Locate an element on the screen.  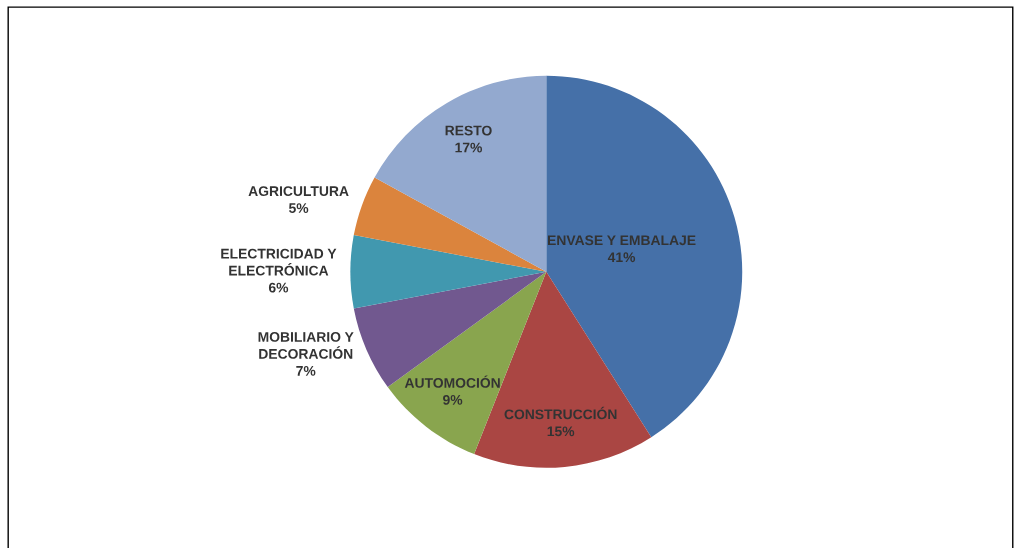
data-label: 15% is located at coordinates (561, 431).